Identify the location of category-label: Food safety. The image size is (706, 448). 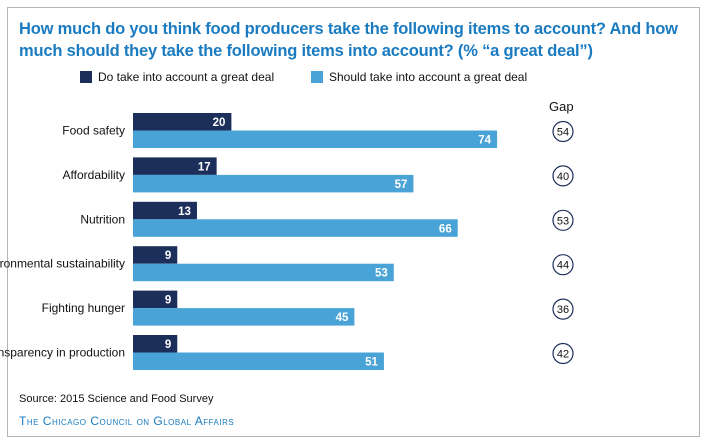
(93, 131).